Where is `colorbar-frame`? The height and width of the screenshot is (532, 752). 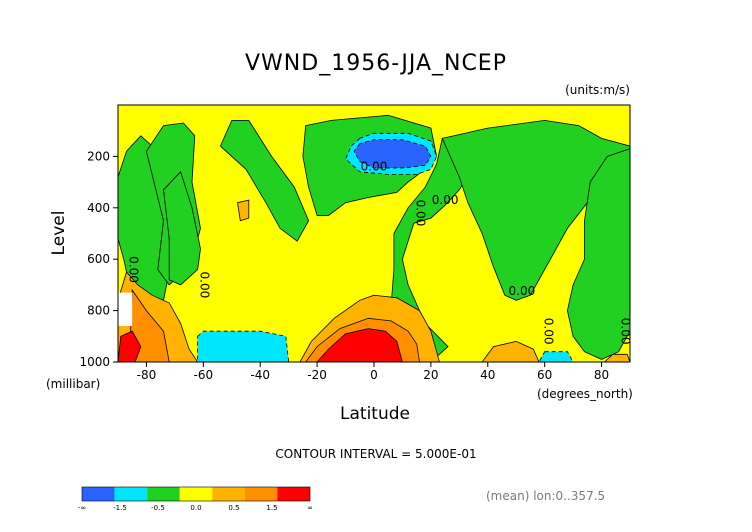 colorbar-frame is located at coordinates (196, 494).